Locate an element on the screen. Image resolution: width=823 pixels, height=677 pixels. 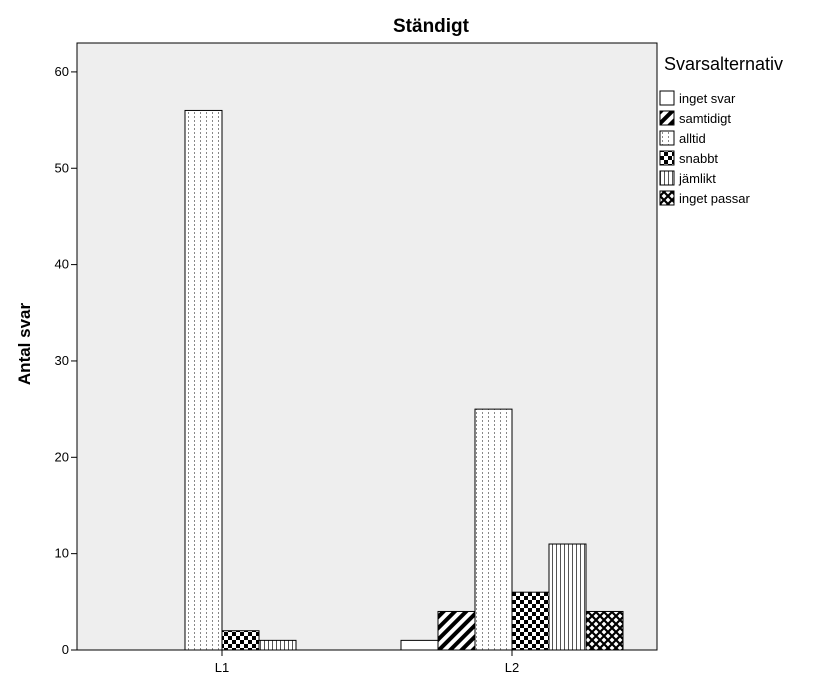
y-axis: 0 10 20 30 40 50 60 is located at coordinates (66, 360).